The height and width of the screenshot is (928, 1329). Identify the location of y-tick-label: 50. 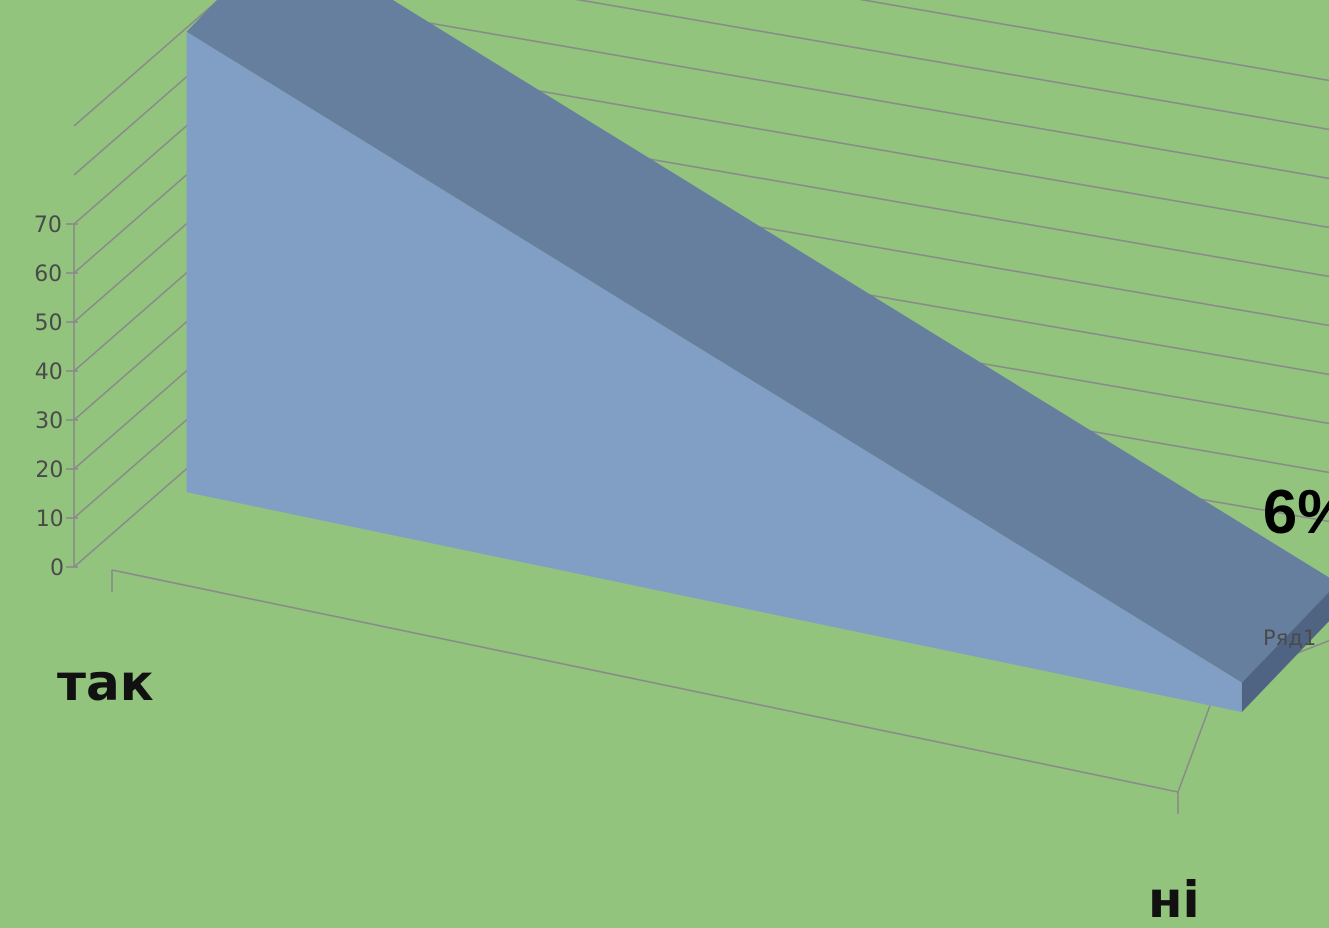
(49, 323).